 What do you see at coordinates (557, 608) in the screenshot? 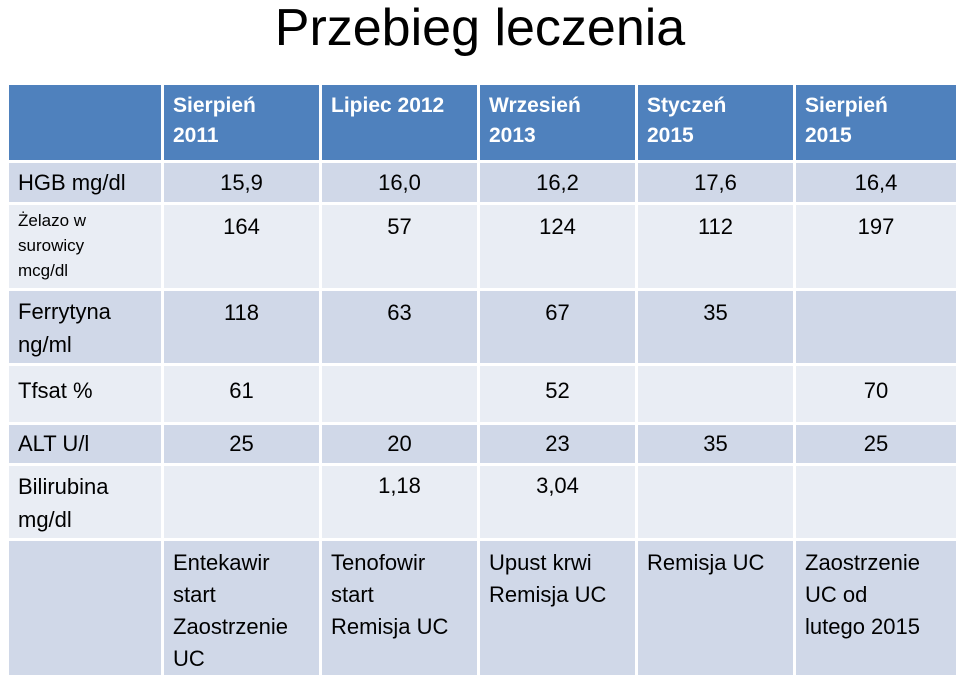
I see `cell-notes-3: Upust krwi Remisja UC` at bounding box center [557, 608].